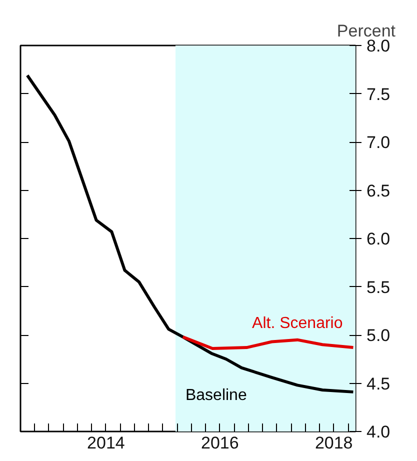 The image size is (417, 461). What do you see at coordinates (378, 432) in the screenshot?
I see `y-tick-label: 4.0` at bounding box center [378, 432].